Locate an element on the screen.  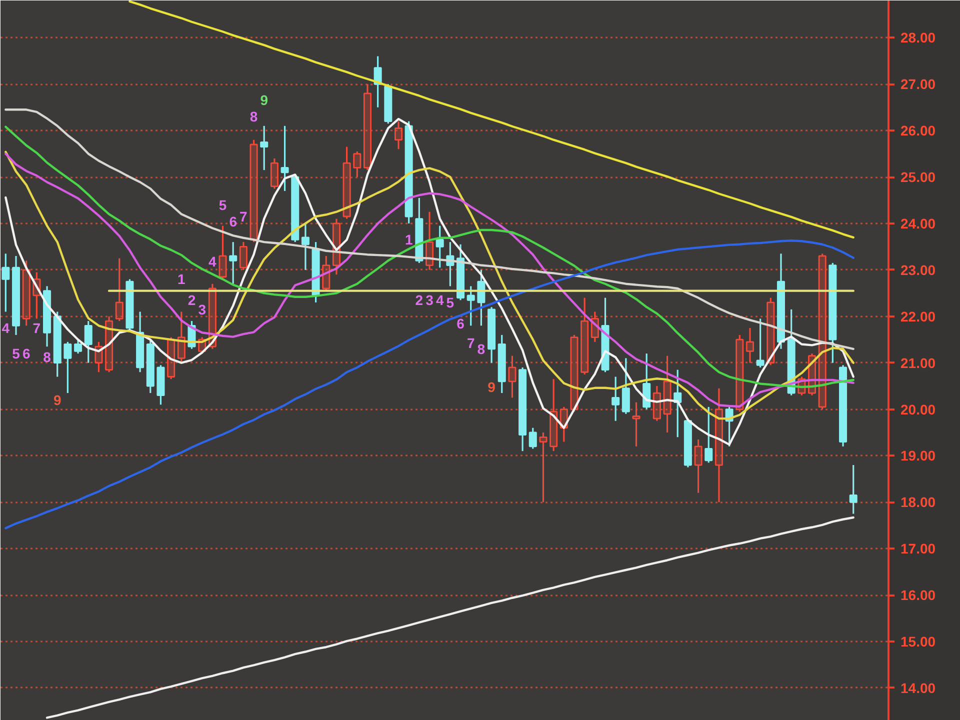
y-tick-label: 20.00 is located at coordinates (918, 409).